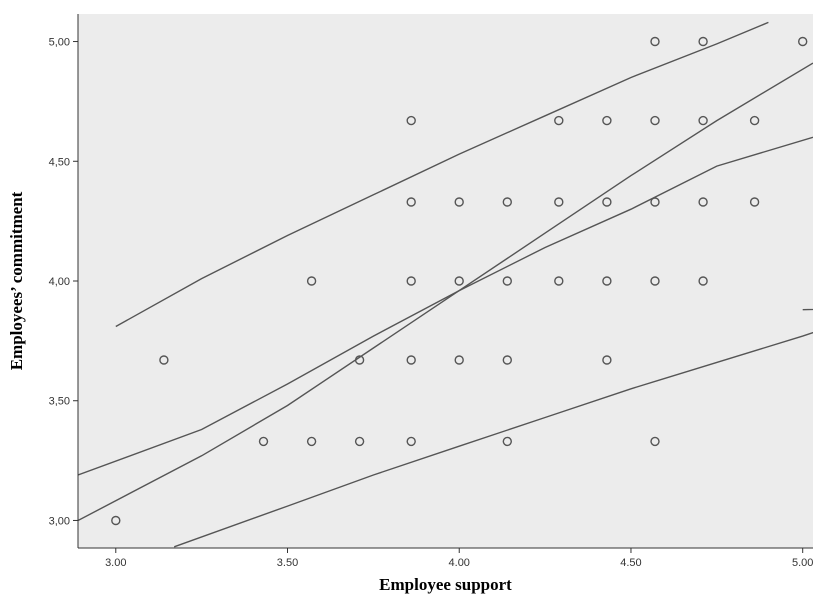  Describe the element at coordinates (59, 521) in the screenshot. I see `y-tick-label: 3,00` at that location.